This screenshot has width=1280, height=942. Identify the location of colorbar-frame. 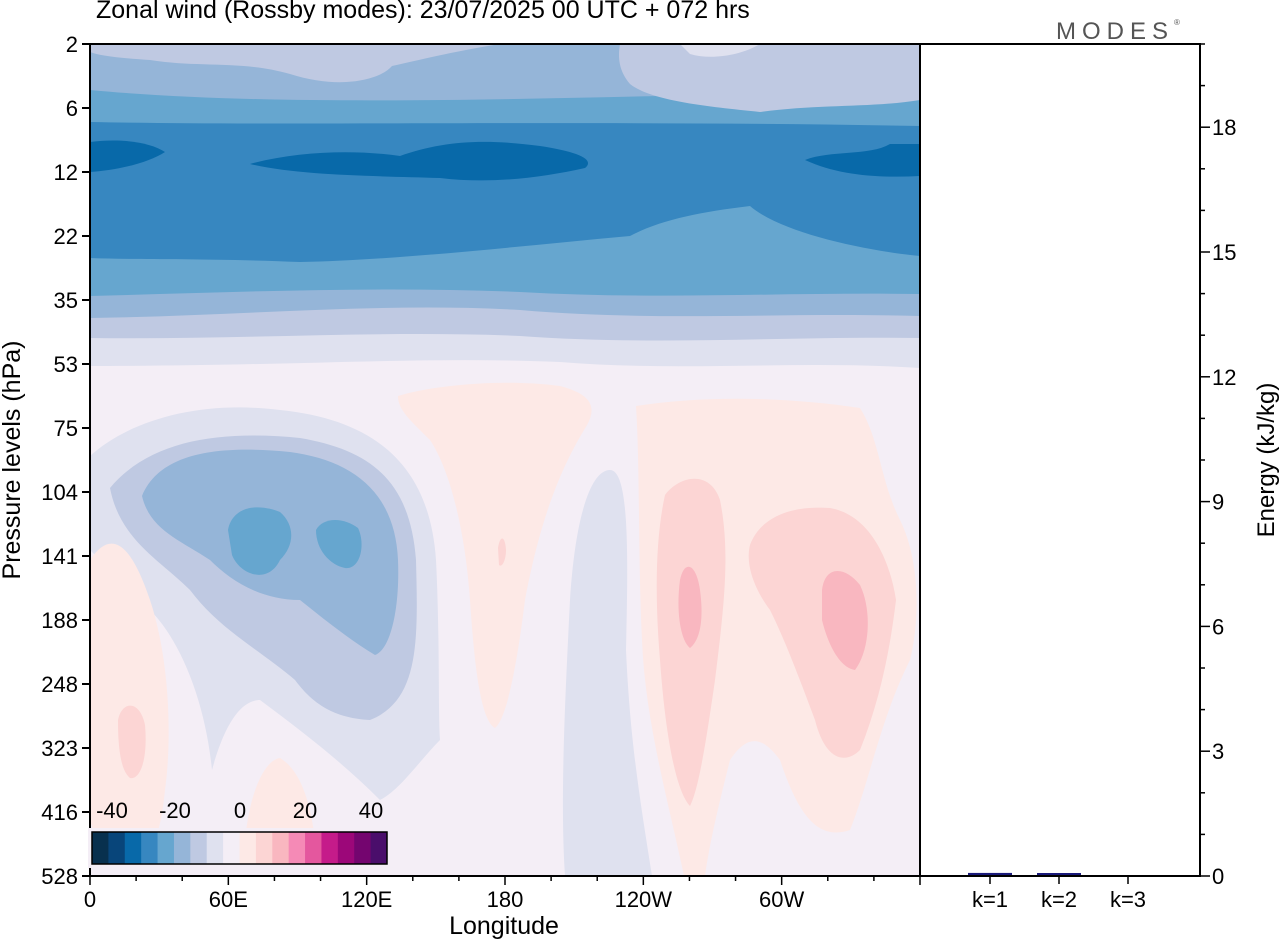
(239, 848).